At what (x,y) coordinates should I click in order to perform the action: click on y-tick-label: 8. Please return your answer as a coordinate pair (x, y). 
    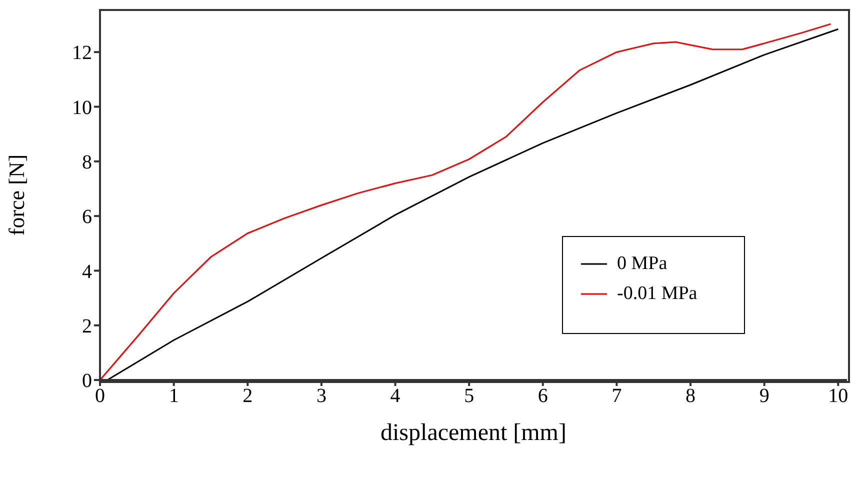
    Looking at the image, I should click on (87, 162).